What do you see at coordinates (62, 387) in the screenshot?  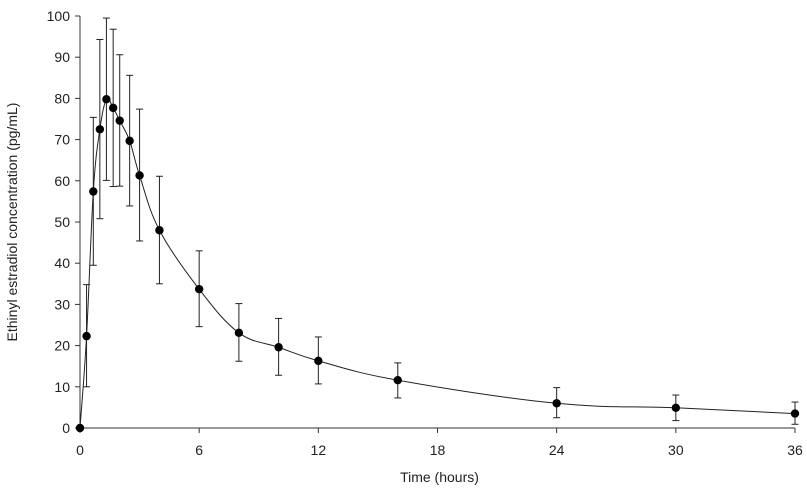 I see `y-tick-label: 10` at bounding box center [62, 387].